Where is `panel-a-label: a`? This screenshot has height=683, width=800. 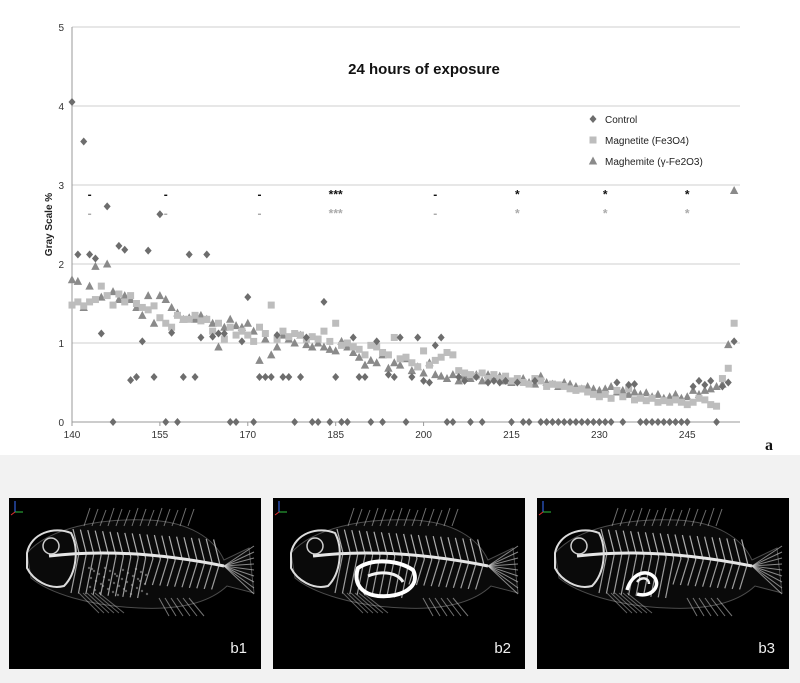
panel-a-label: a is located at coordinates (769, 445).